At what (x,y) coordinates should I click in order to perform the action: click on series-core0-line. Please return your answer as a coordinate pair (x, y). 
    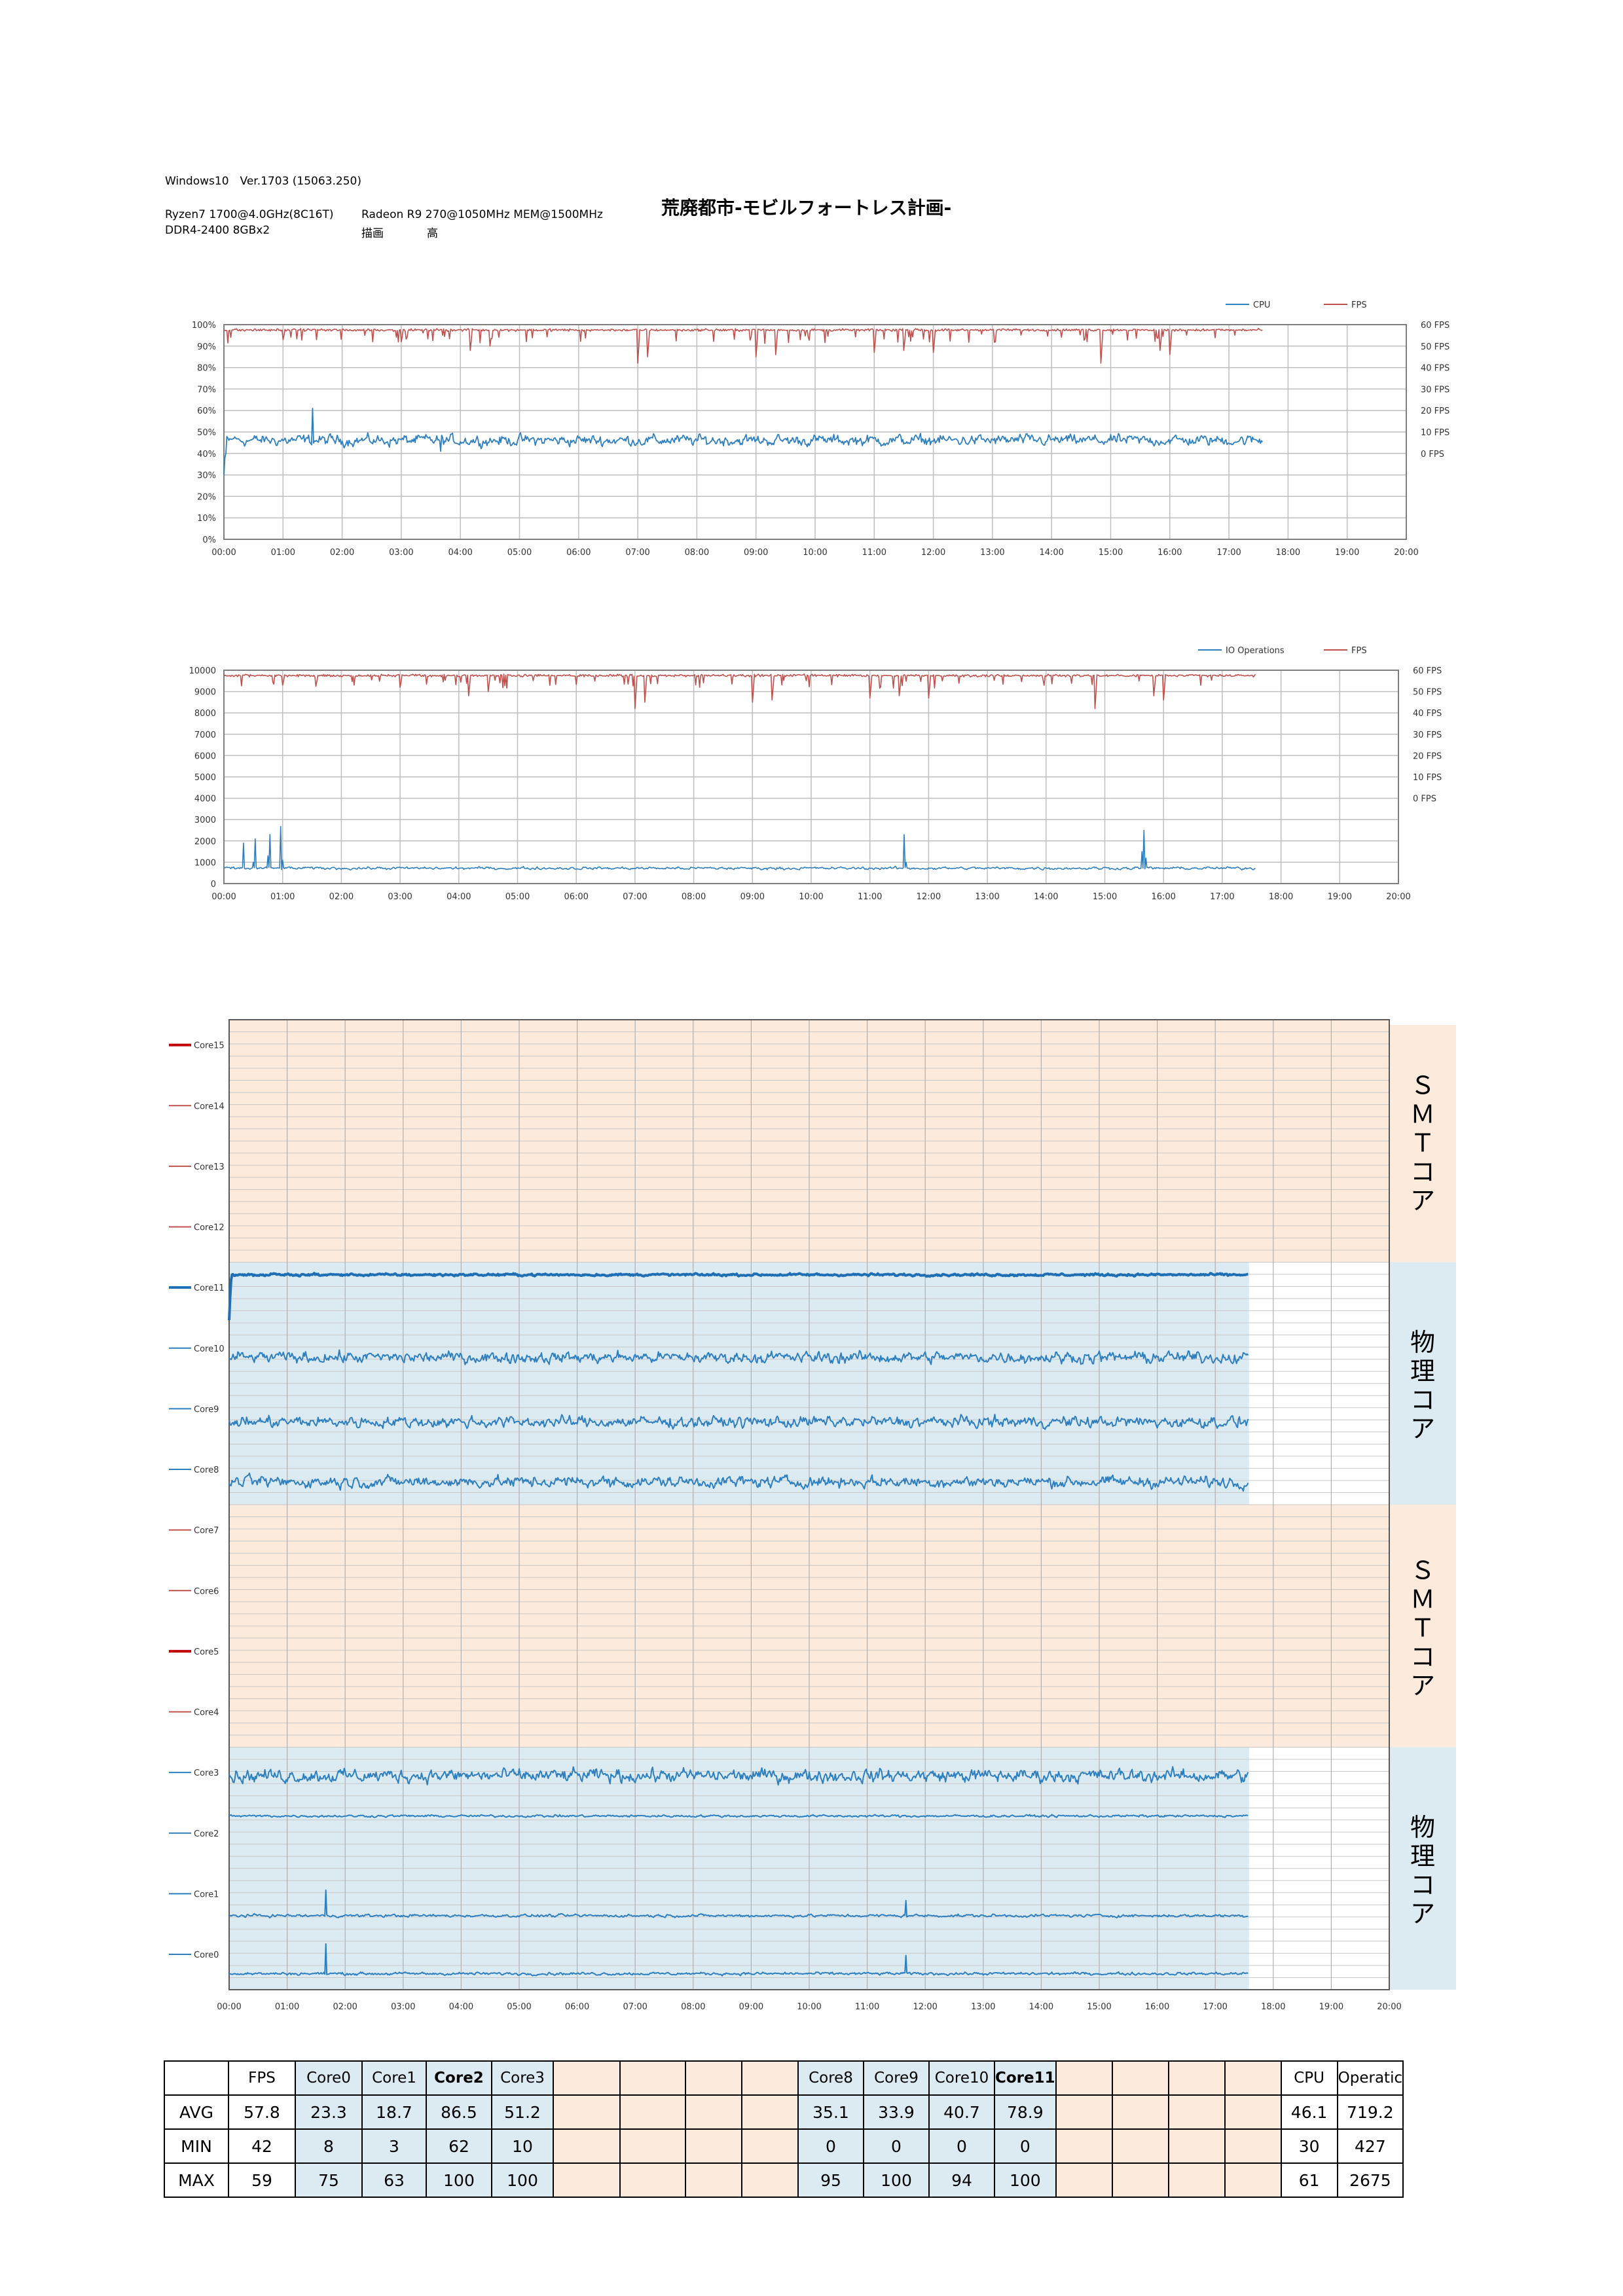
    Looking at the image, I should click on (738, 1960).